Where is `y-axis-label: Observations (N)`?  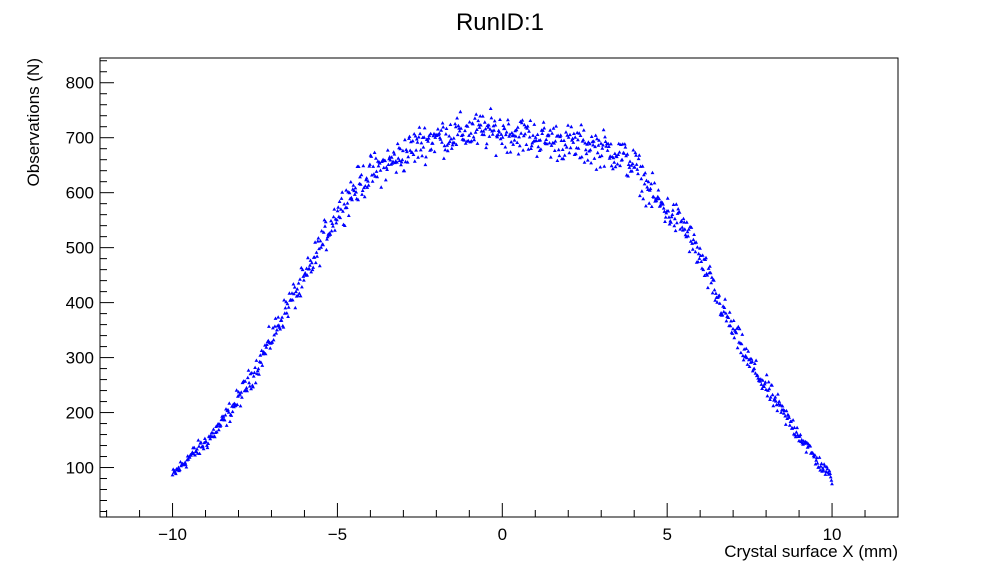 y-axis-label: Observations (N) is located at coordinates (33, 122).